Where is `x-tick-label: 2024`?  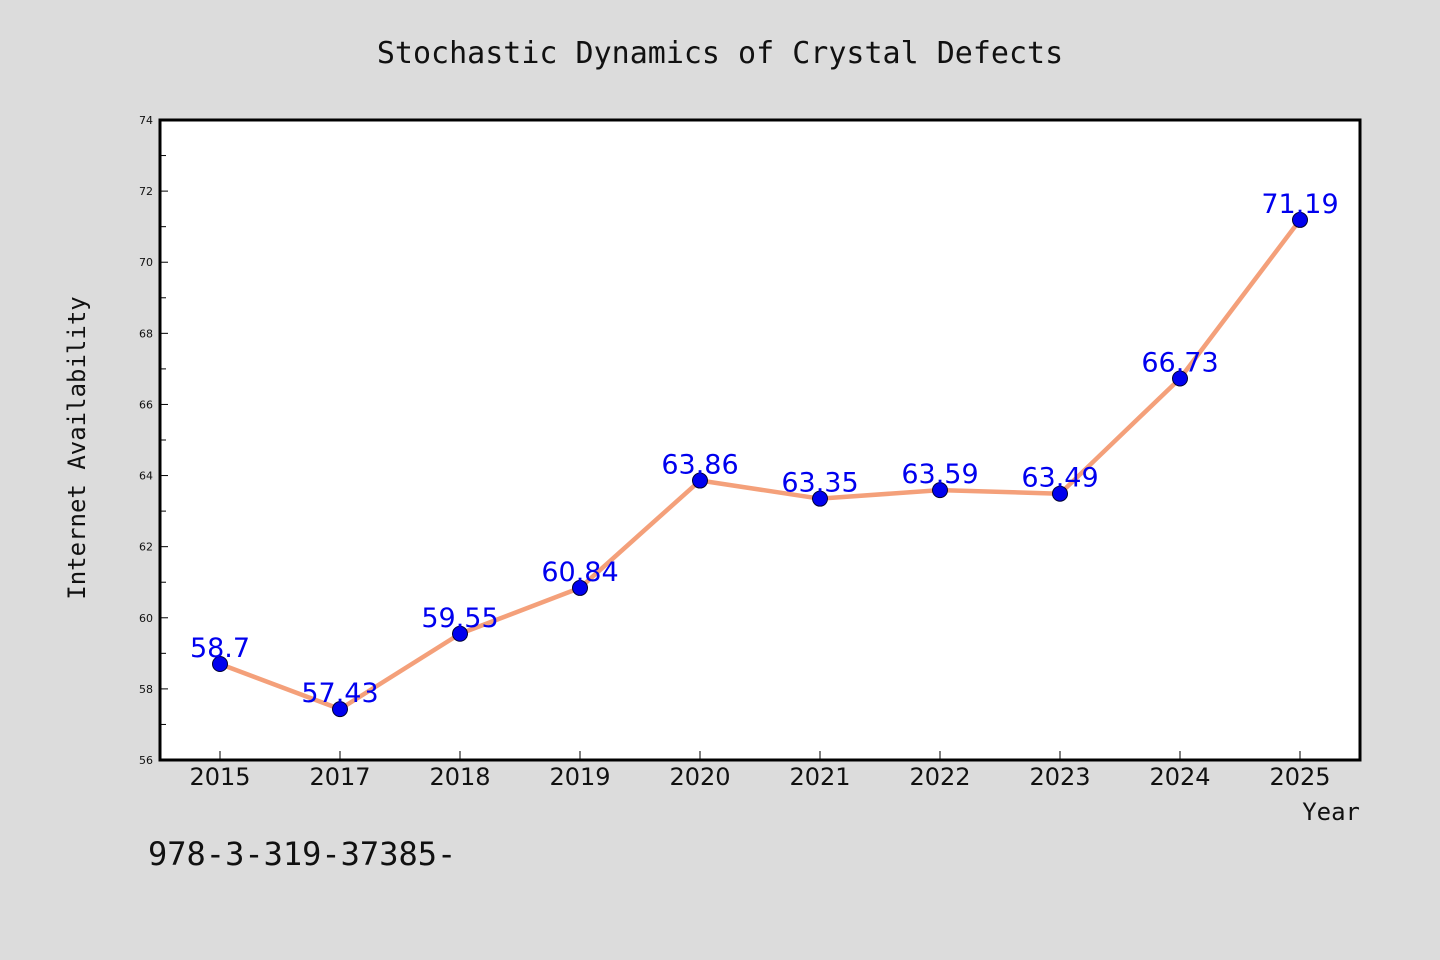 x-tick-label: 2024 is located at coordinates (1179, 777).